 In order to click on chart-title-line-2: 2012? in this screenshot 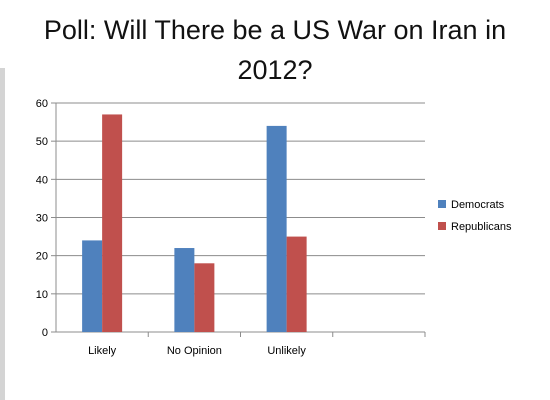, I will do `click(275, 70)`.